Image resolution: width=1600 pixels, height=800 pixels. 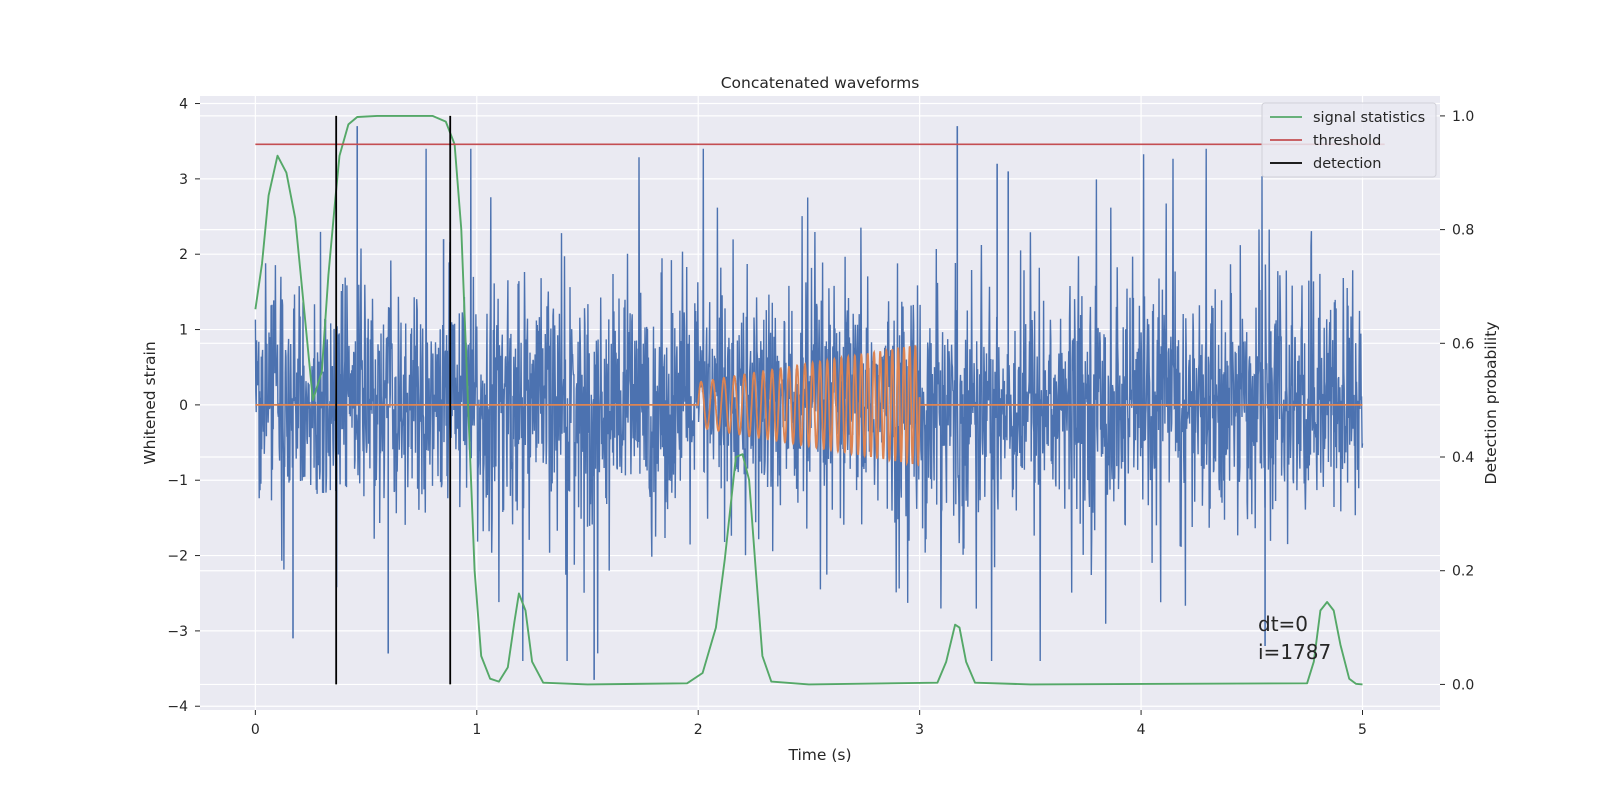 What do you see at coordinates (1294, 652) in the screenshot?
I see `annotation-index: i=1787` at bounding box center [1294, 652].